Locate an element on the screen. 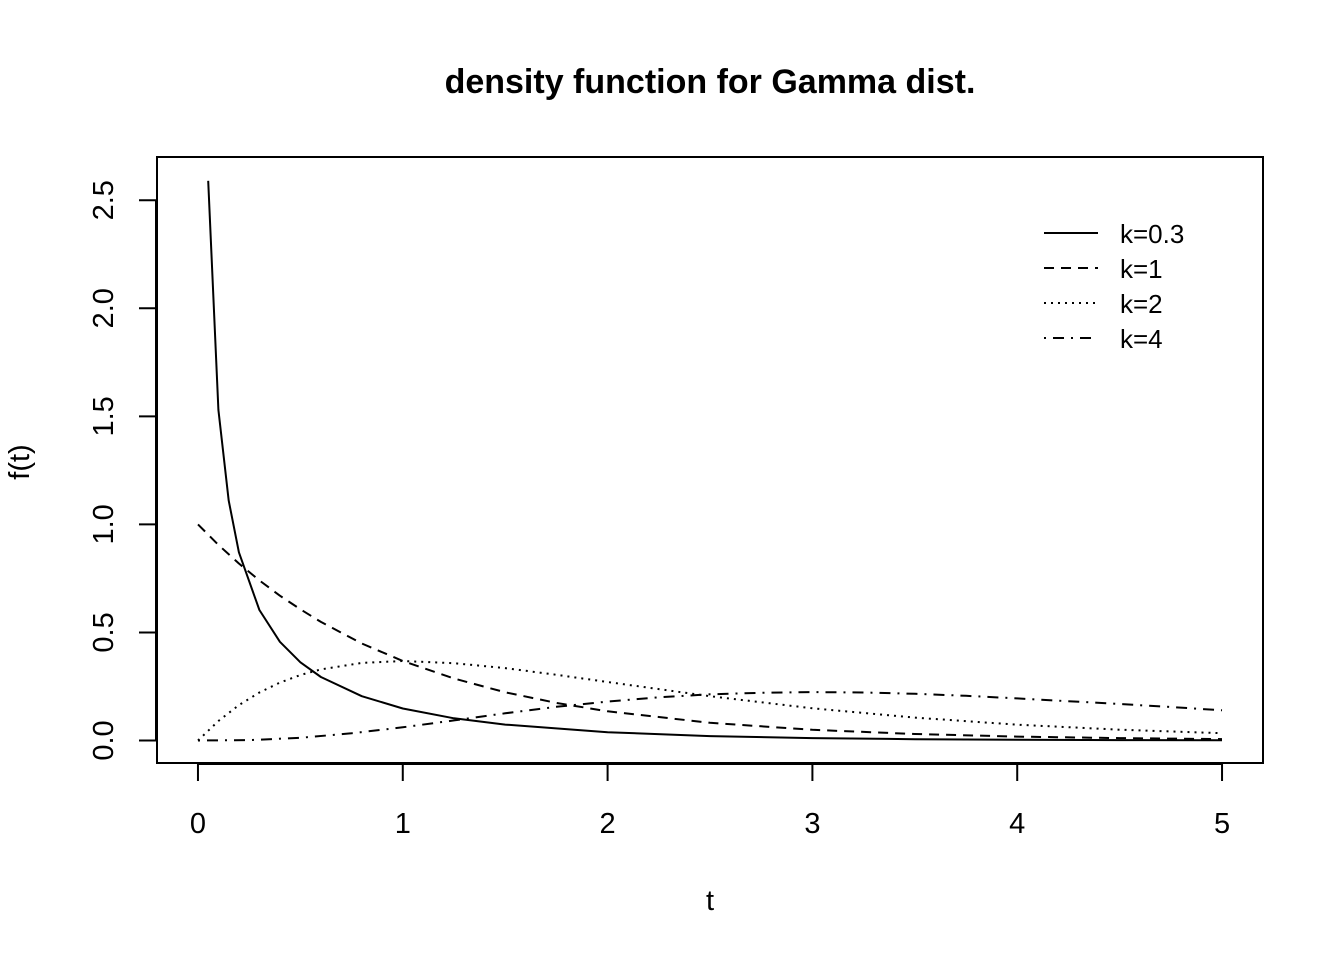 The width and height of the screenshot is (1344, 960). y-tick-label: 0.0 is located at coordinates (104, 740).